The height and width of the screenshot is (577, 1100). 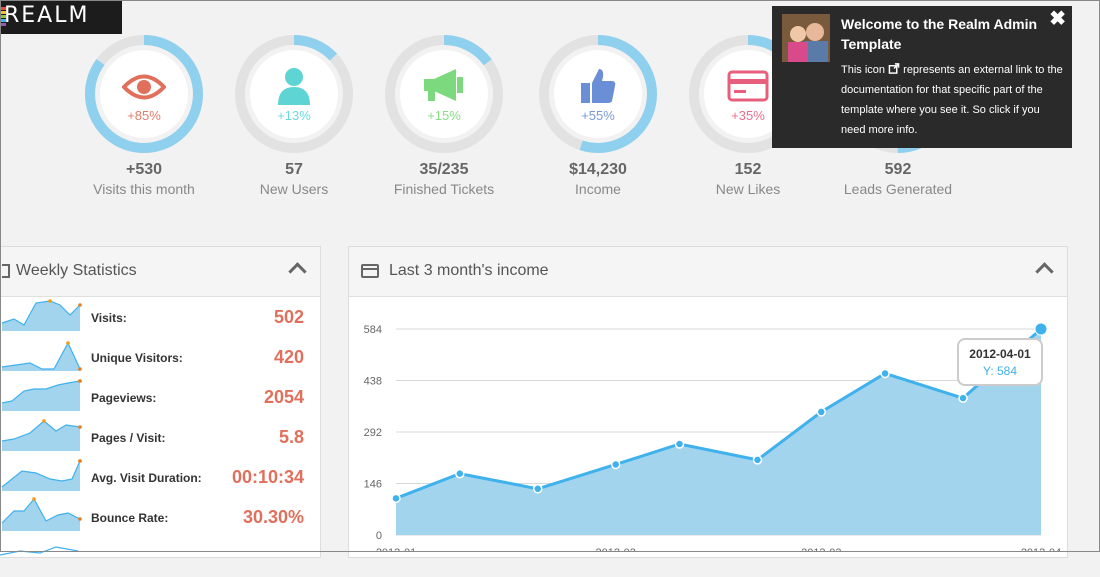 What do you see at coordinates (160, 317) in the screenshot?
I see `weekly-stat-row: Visits: 502` at bounding box center [160, 317].